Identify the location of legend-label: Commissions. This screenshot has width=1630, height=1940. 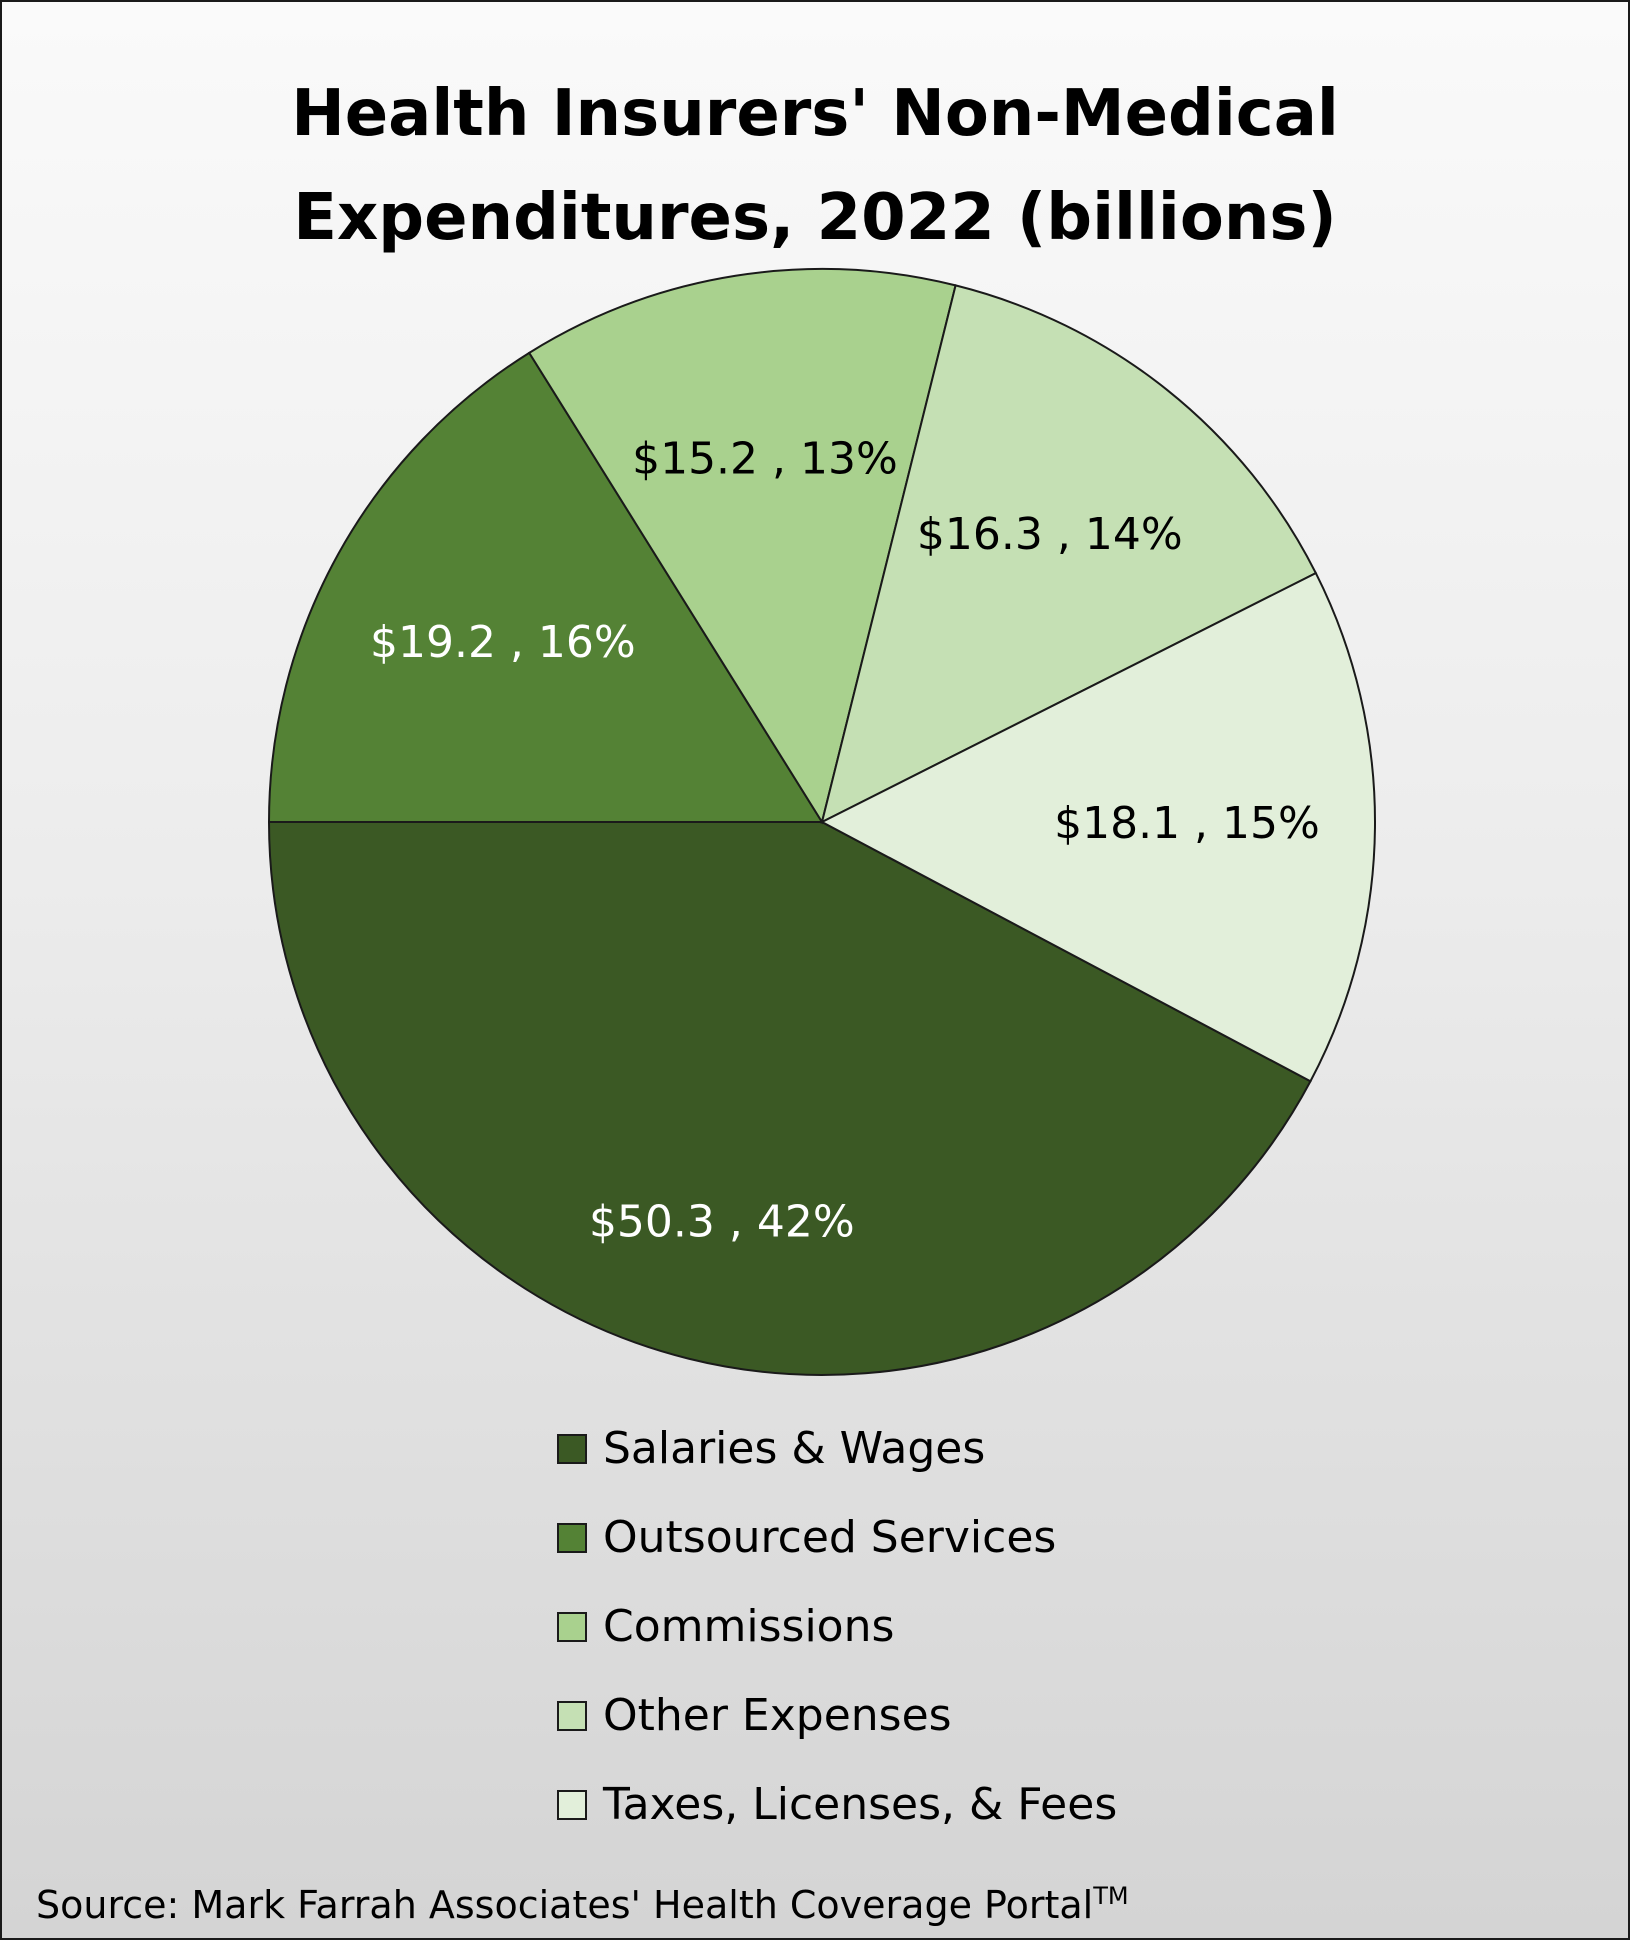
(749, 1626).